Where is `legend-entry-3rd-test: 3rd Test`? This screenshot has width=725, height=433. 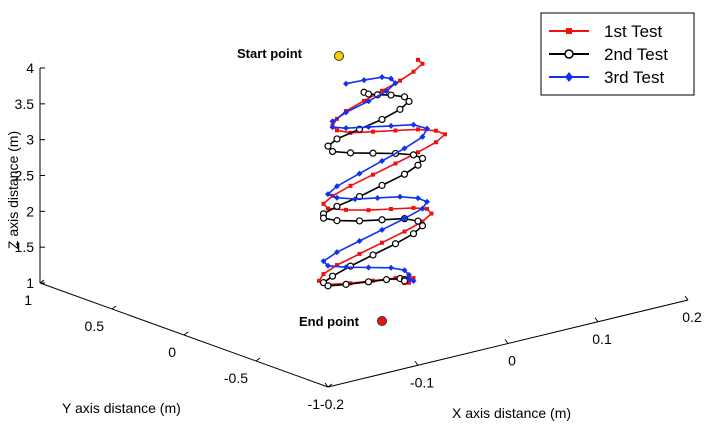
legend-entry-3rd-test: 3rd Test is located at coordinates (606, 77).